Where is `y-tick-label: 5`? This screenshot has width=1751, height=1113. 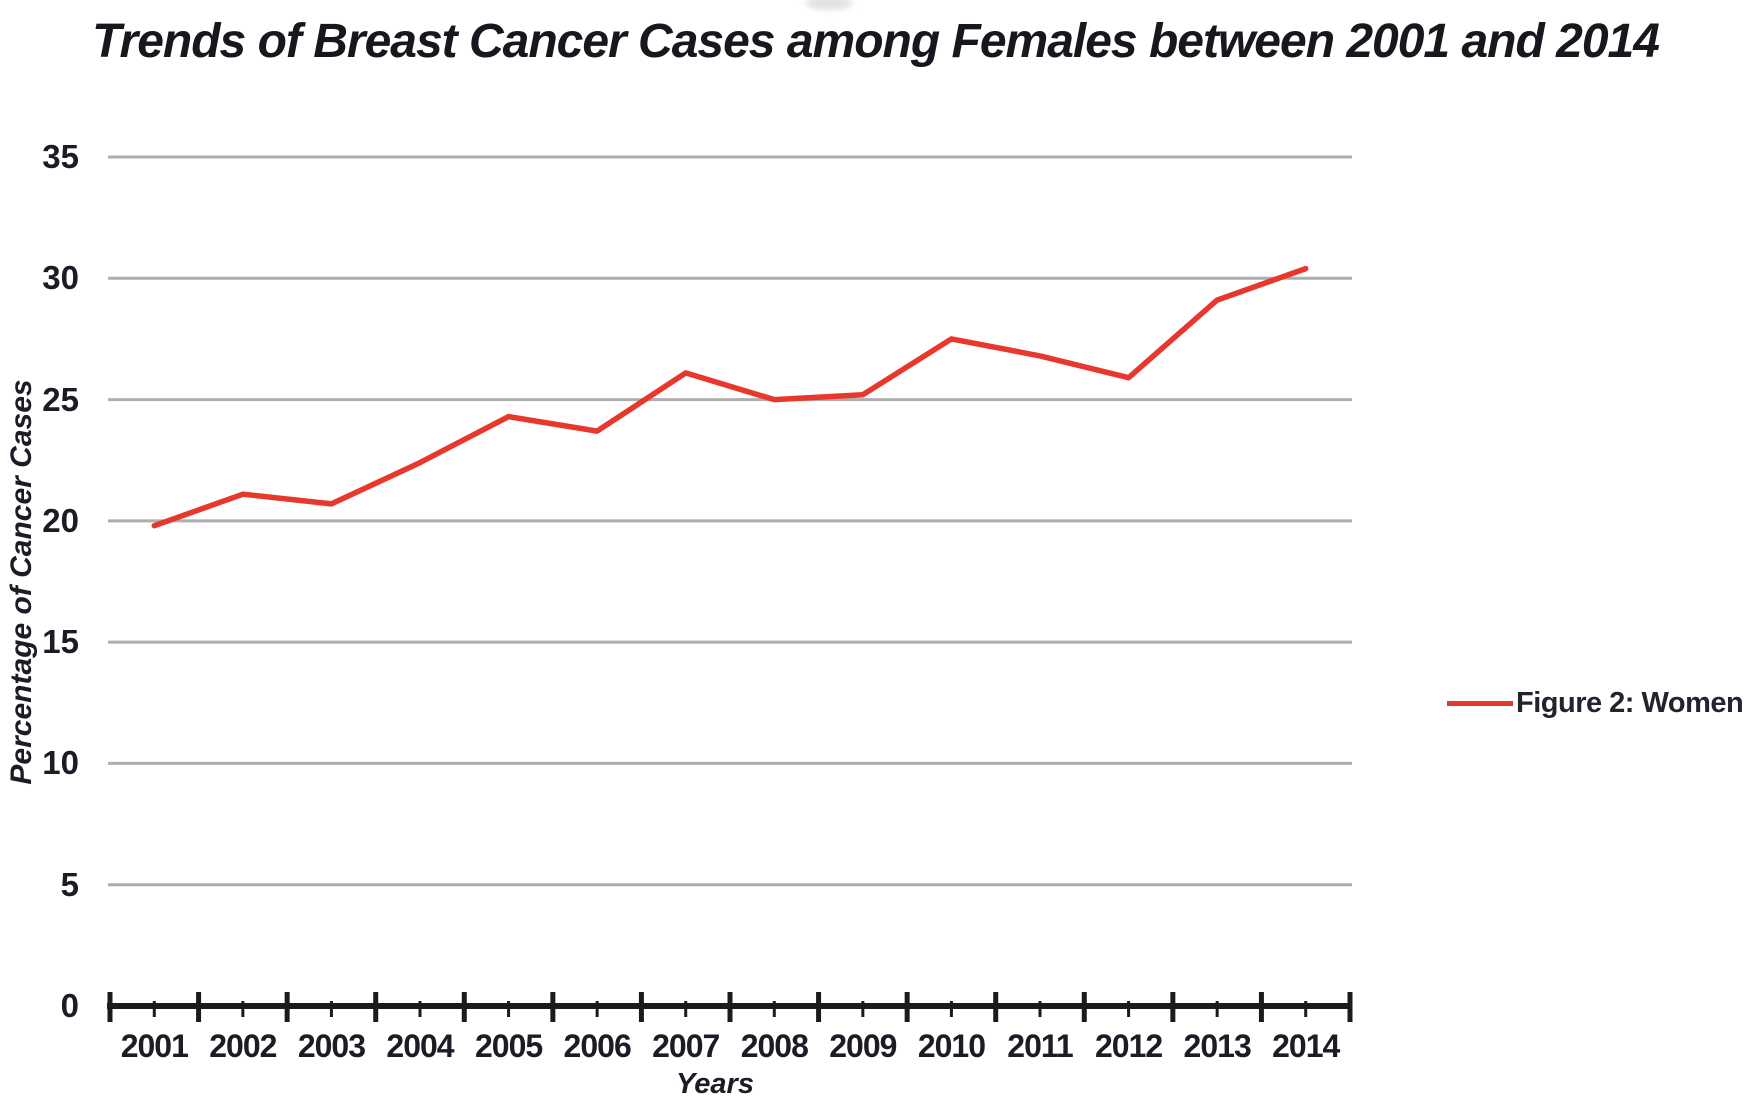 y-tick-label: 5 is located at coordinates (69, 884).